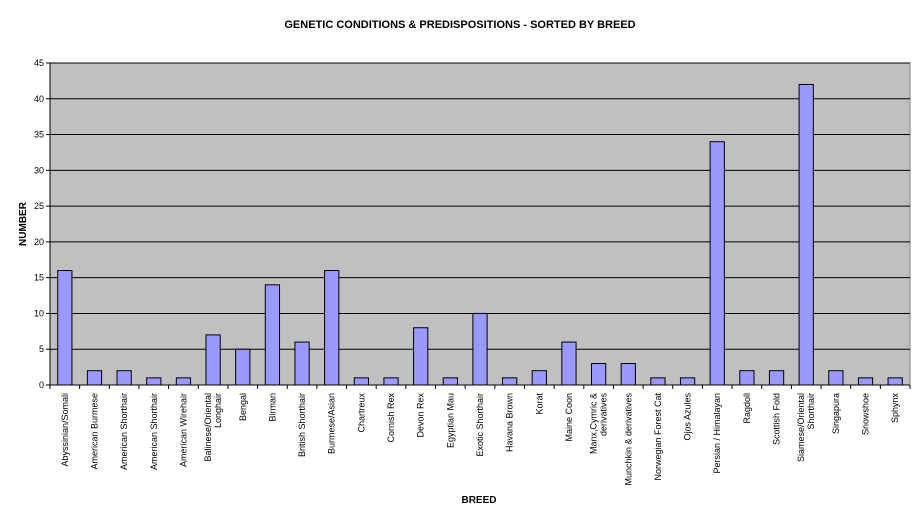 The width and height of the screenshot is (922, 521). Describe the element at coordinates (39, 313) in the screenshot. I see `y-tick-label: 10` at that location.